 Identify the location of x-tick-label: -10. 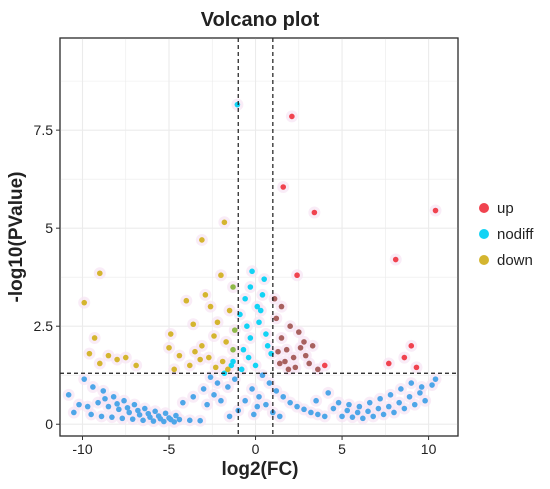
(82, 449).